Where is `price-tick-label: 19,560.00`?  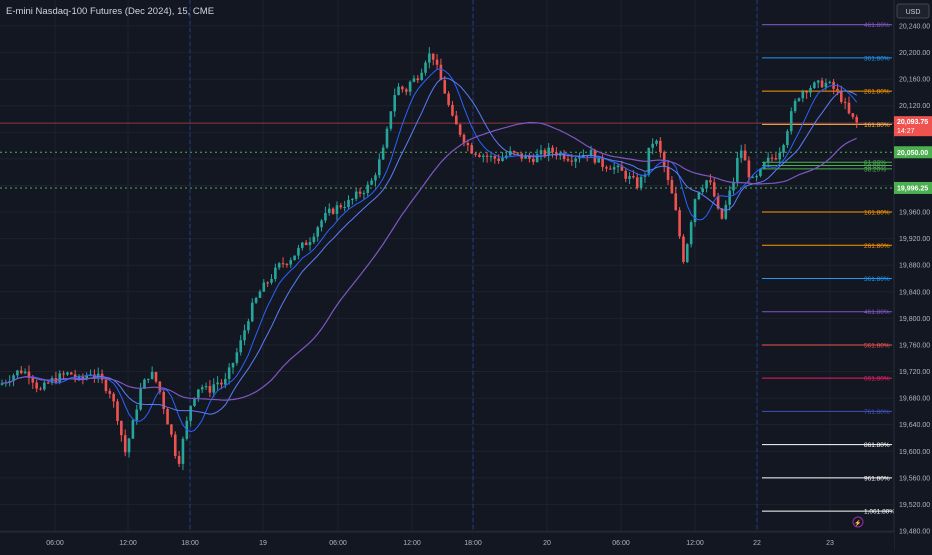 price-tick-label: 19,560.00 is located at coordinates (914, 478).